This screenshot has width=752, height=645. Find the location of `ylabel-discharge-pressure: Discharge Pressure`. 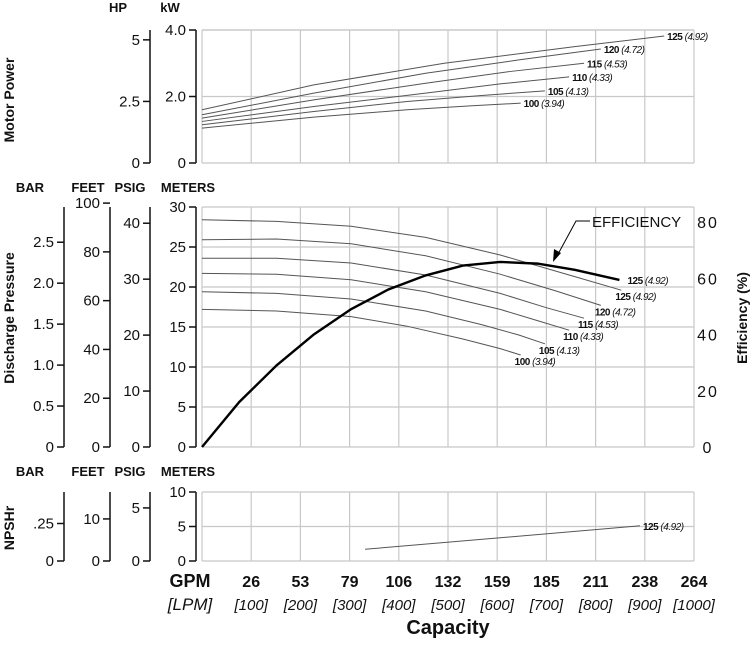

ylabel-discharge-pressure: Discharge Pressure is located at coordinates (9, 318).